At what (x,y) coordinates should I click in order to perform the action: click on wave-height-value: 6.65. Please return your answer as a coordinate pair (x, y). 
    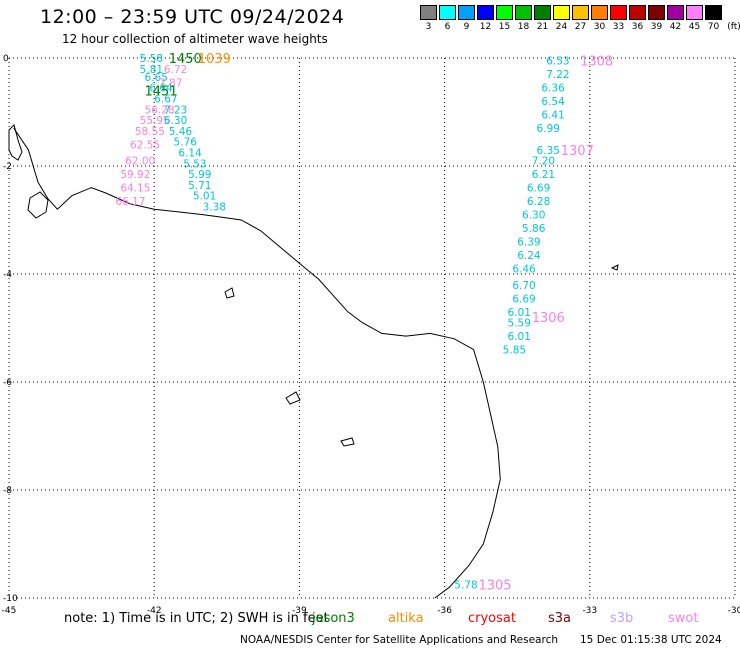
    Looking at the image, I should click on (156, 78).